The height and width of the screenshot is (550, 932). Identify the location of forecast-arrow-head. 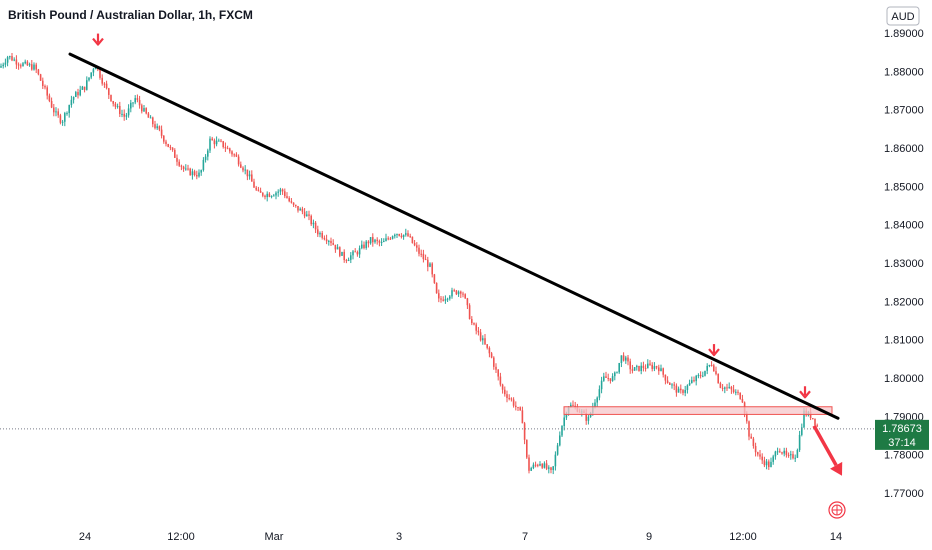
(836, 468).